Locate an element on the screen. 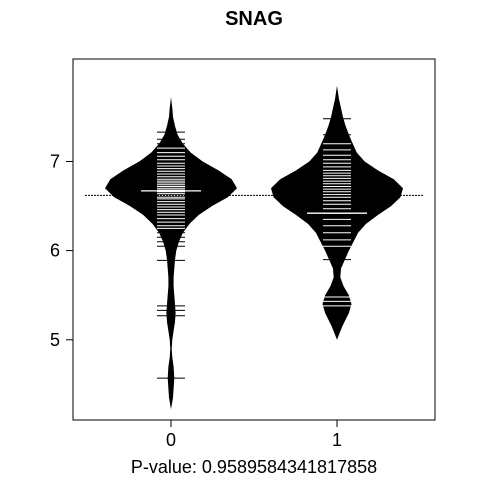 The width and height of the screenshot is (480, 480). y-tick-label: 5 is located at coordinates (55, 340).